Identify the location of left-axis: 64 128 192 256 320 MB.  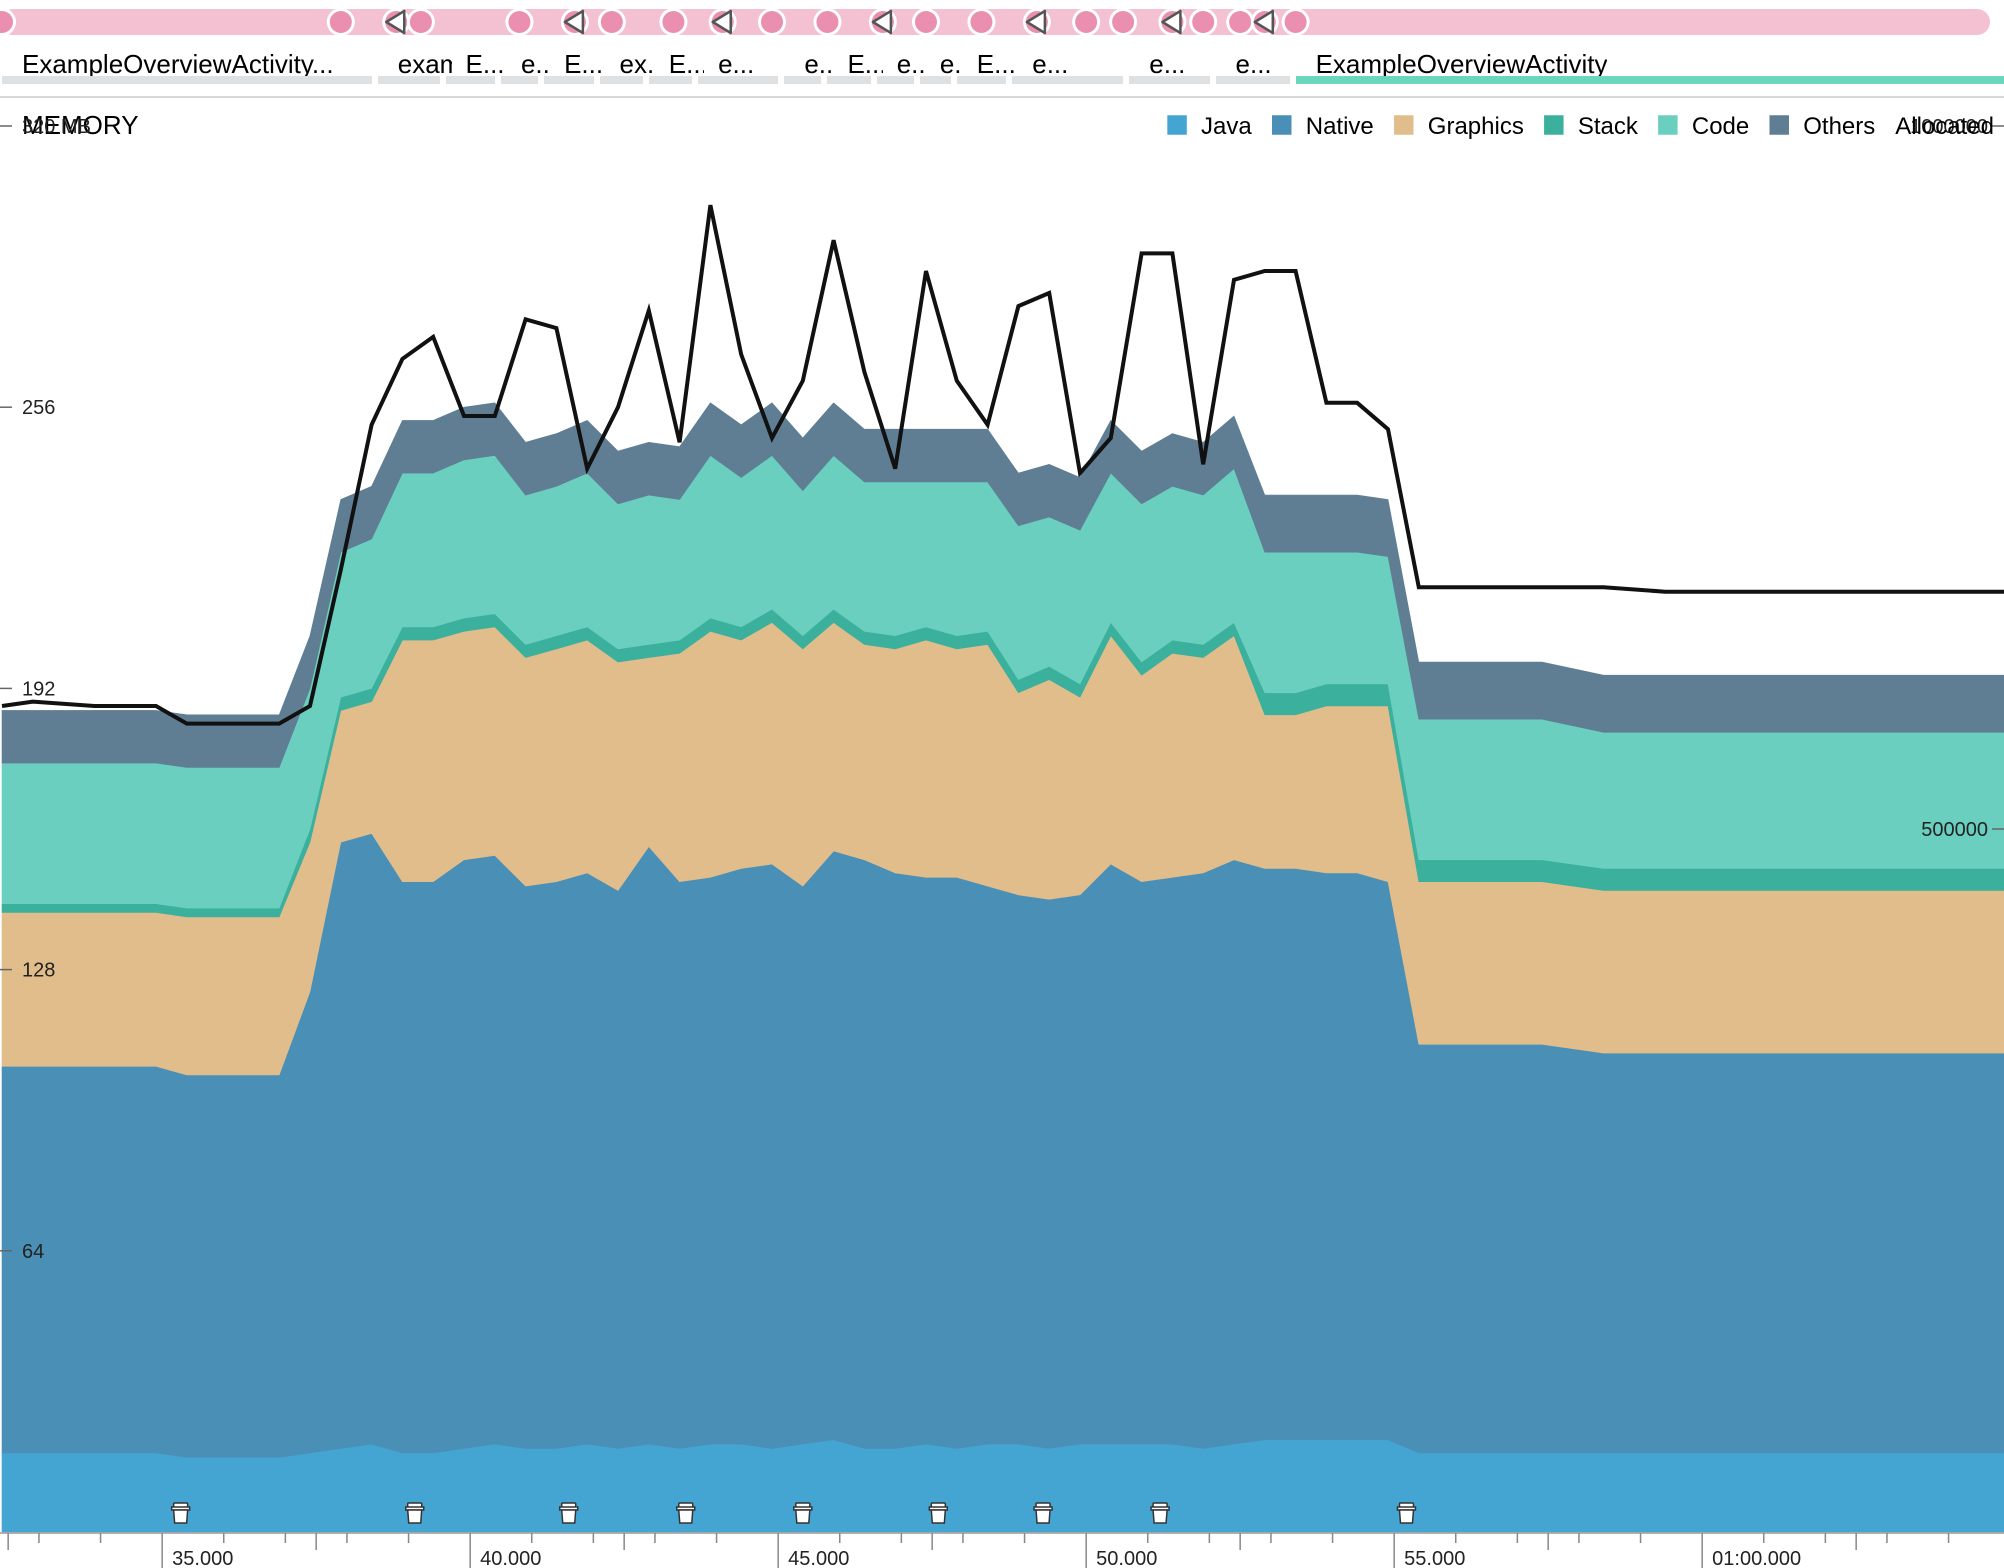
(45, 689).